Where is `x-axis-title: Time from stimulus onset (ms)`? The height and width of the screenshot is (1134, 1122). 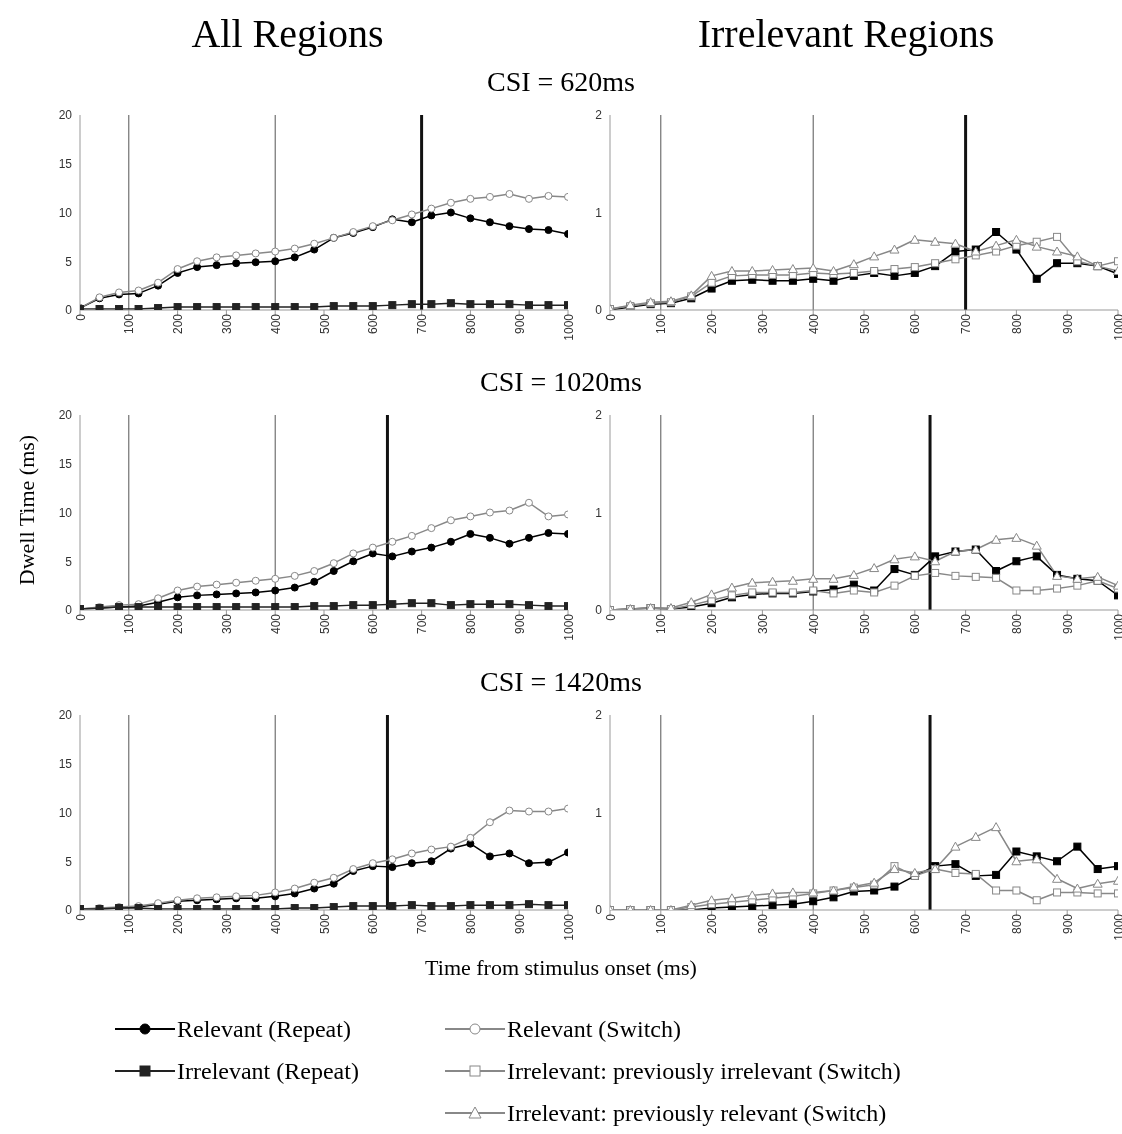 x-axis-title: Time from stimulus onset (ms) is located at coordinates (561, 968).